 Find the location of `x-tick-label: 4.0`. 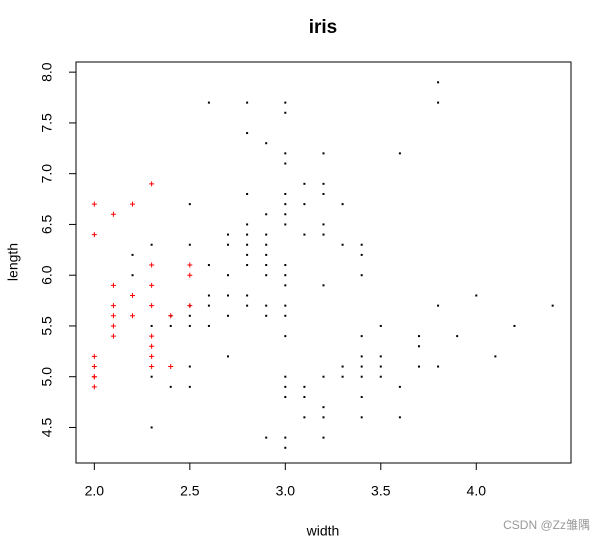

x-tick-label: 4.0 is located at coordinates (477, 491).